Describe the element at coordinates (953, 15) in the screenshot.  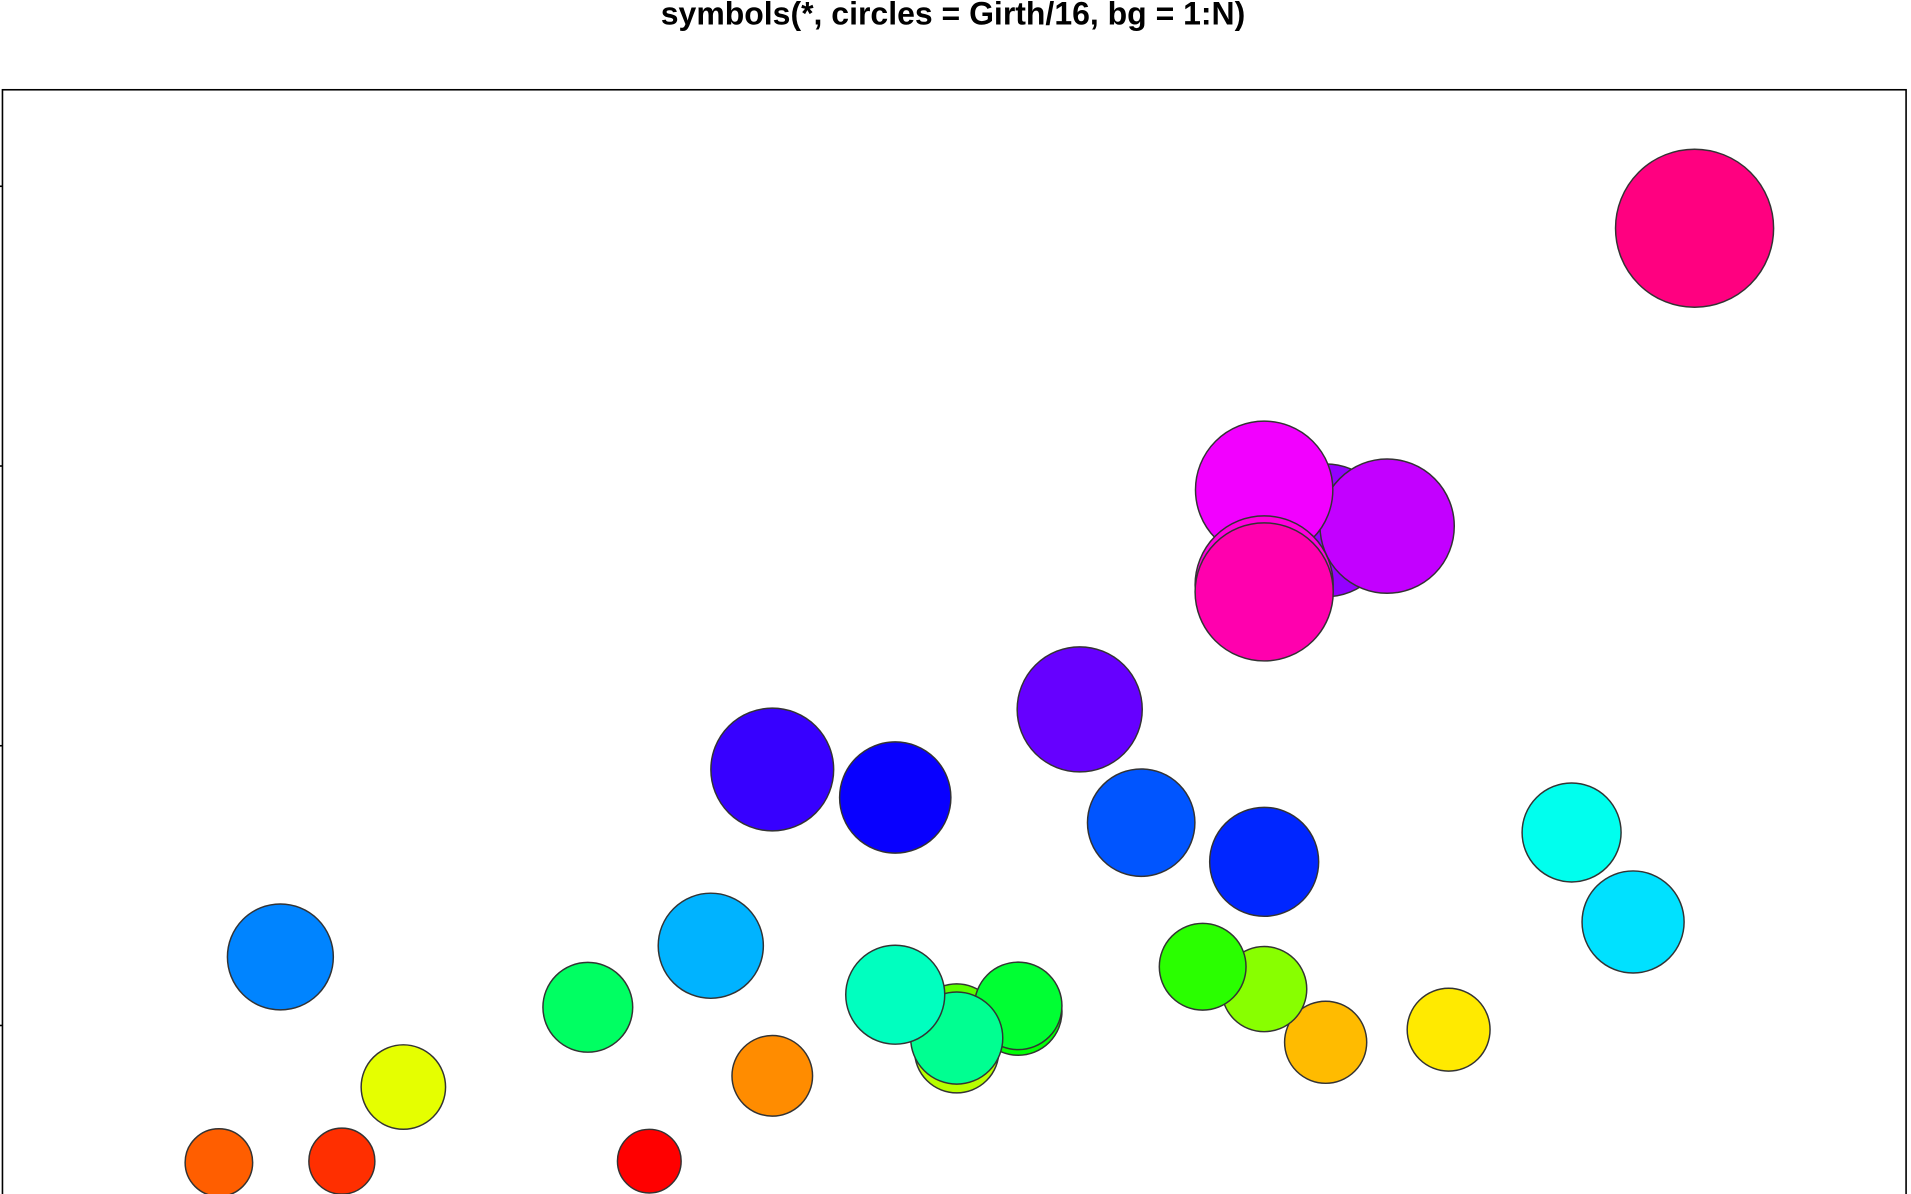
I see `chart-title: symbols(*, circles = Girth/16, bg = 1:N)` at that location.